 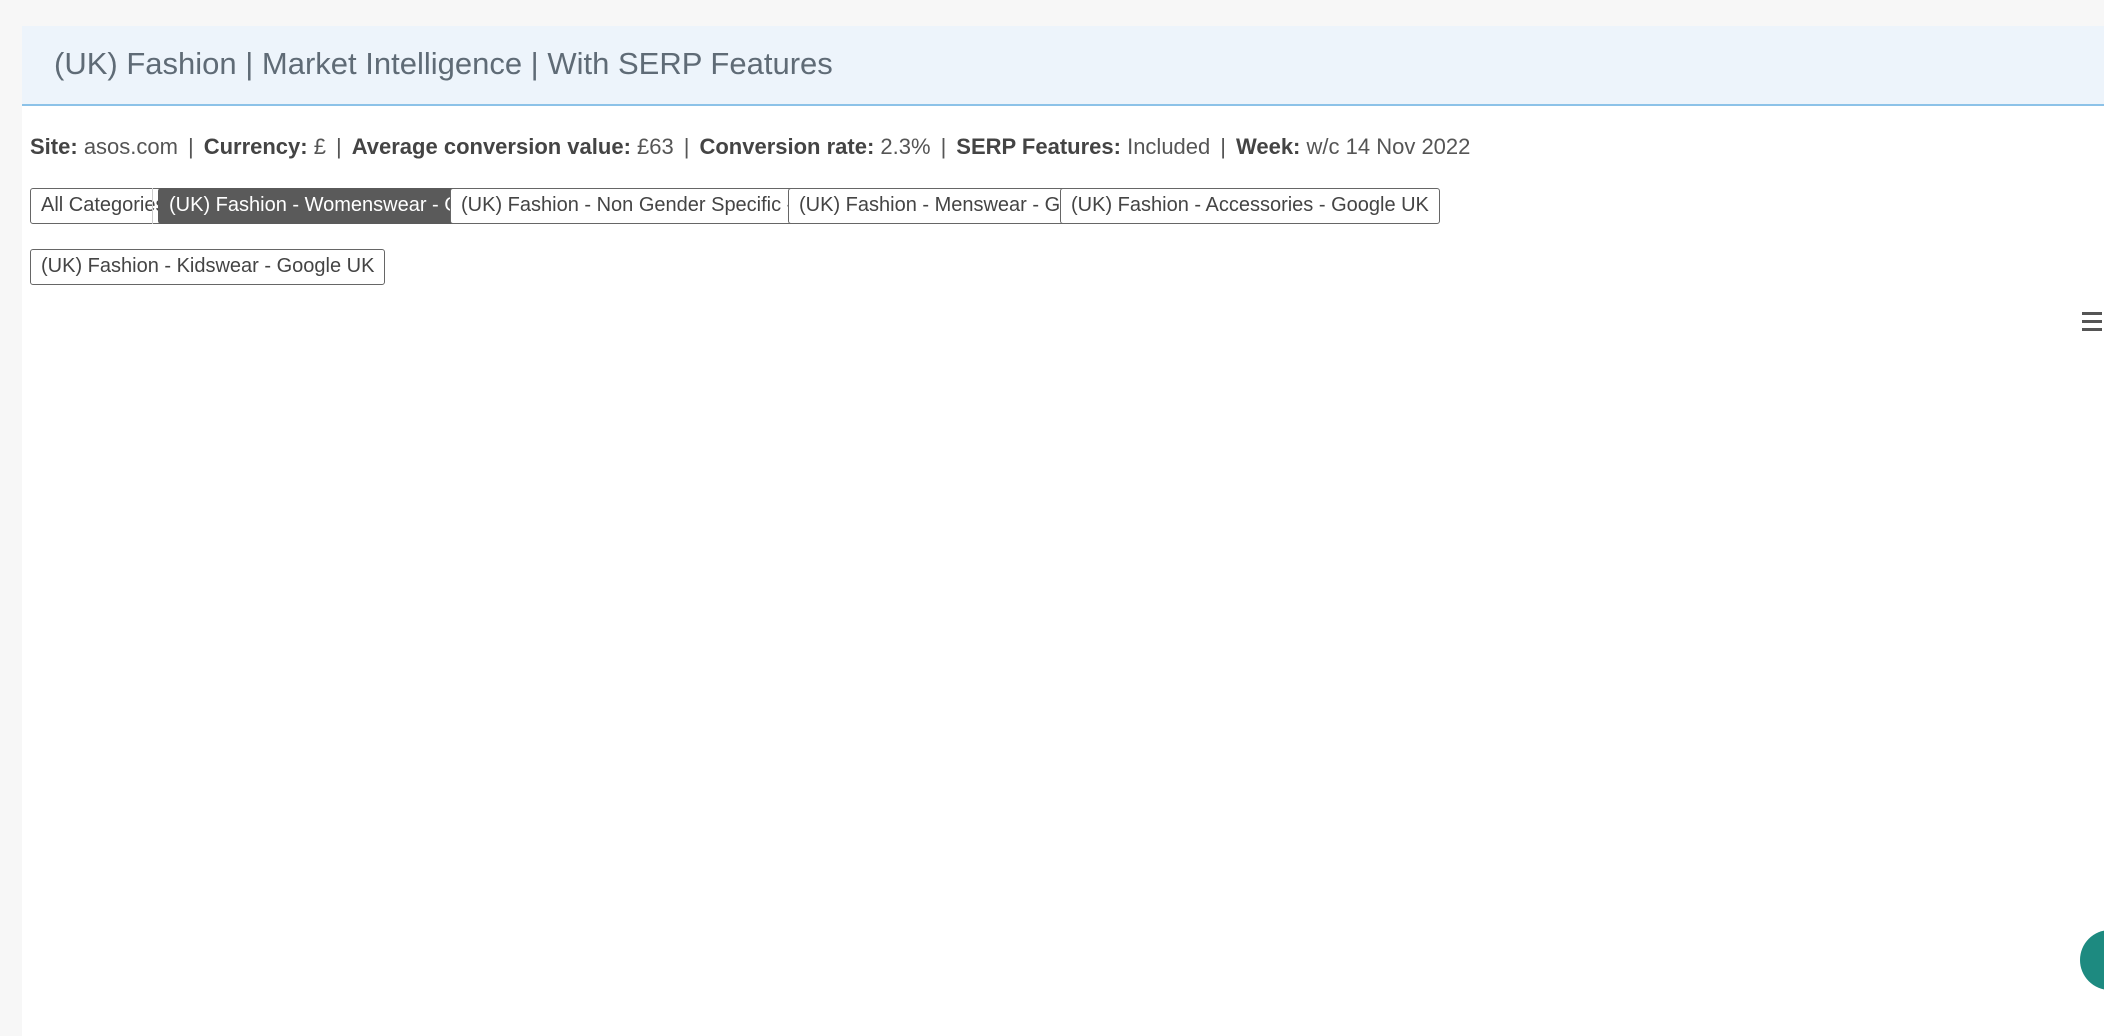 What do you see at coordinates (152, 206) in the screenshot?
I see `chip-divider` at bounding box center [152, 206].